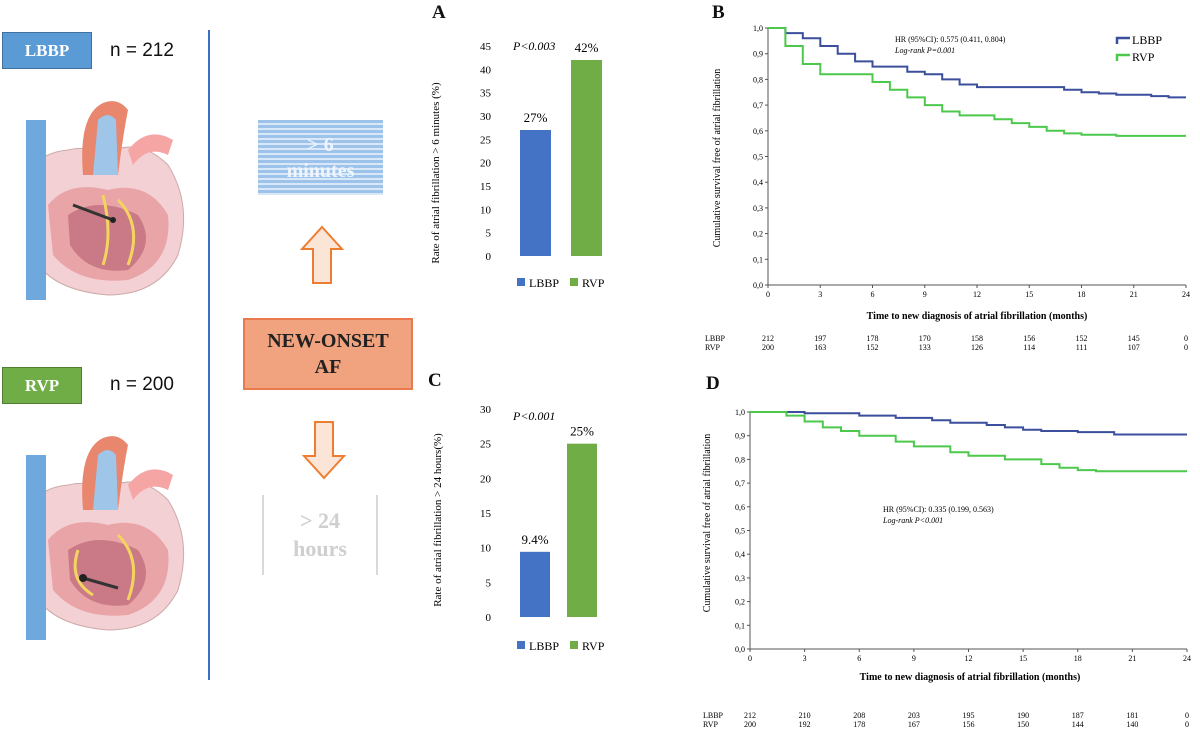 The height and width of the screenshot is (733, 1200). What do you see at coordinates (1122, 57) in the screenshot?
I see `chart-b-legend-rvp-swatch` at bounding box center [1122, 57].